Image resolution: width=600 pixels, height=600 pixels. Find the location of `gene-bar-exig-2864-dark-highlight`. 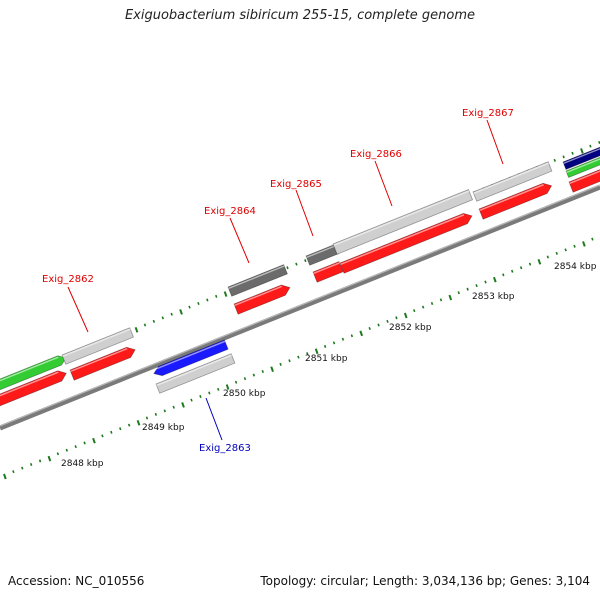

gene-bar-exig-2864-dark-highlight is located at coordinates (256, 277).